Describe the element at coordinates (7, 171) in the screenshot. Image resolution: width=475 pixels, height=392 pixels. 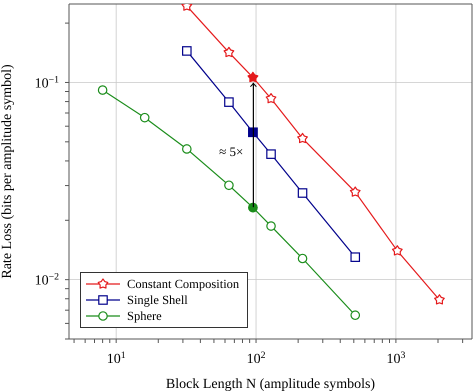
I see `y-axis-title: Rate Loss (bits per amplitude symbol)` at that location.